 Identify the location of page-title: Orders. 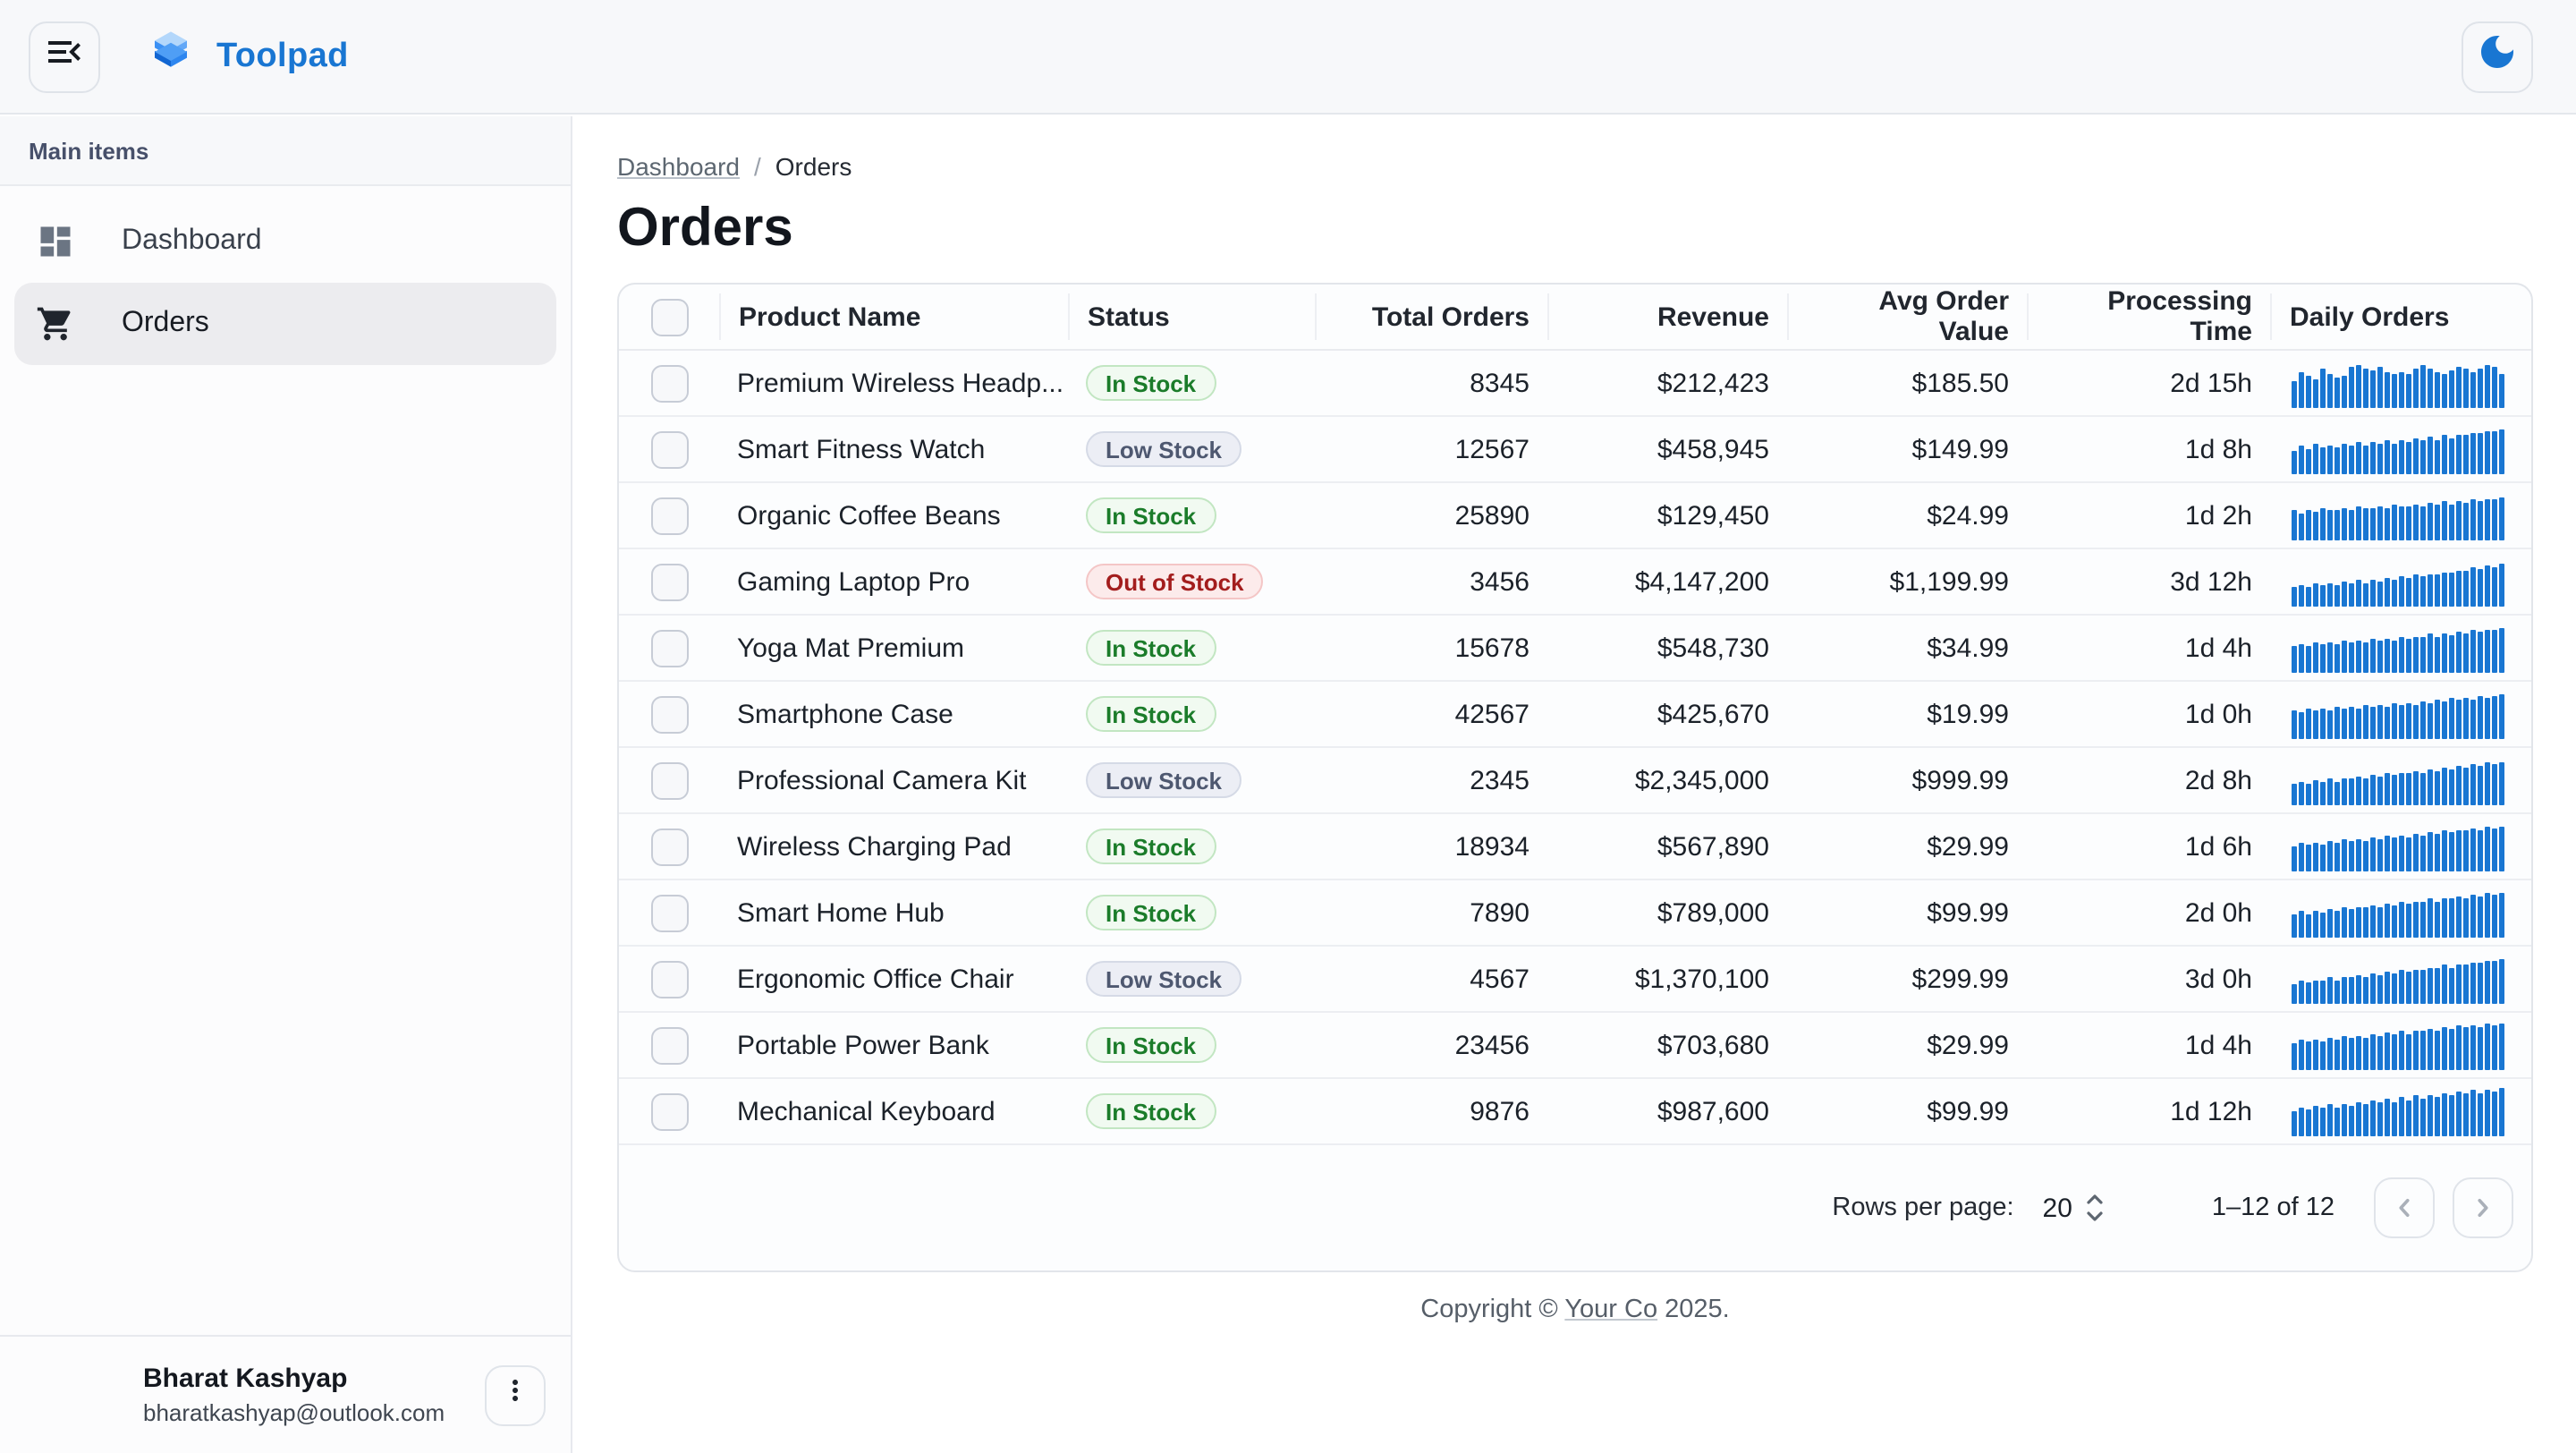
(705, 228).